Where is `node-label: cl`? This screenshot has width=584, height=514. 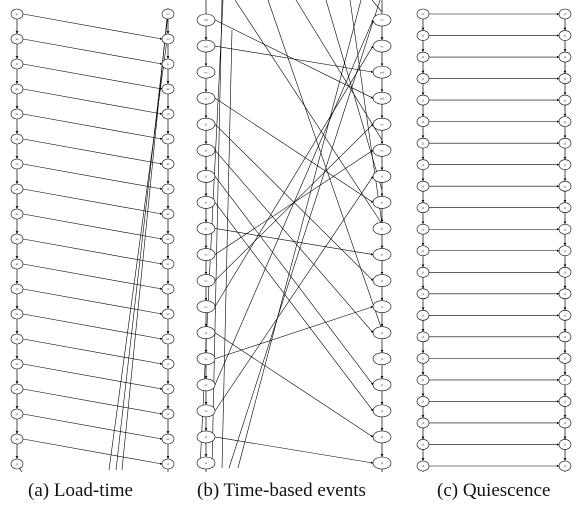
node-label: cl is located at coordinates (382, 177).